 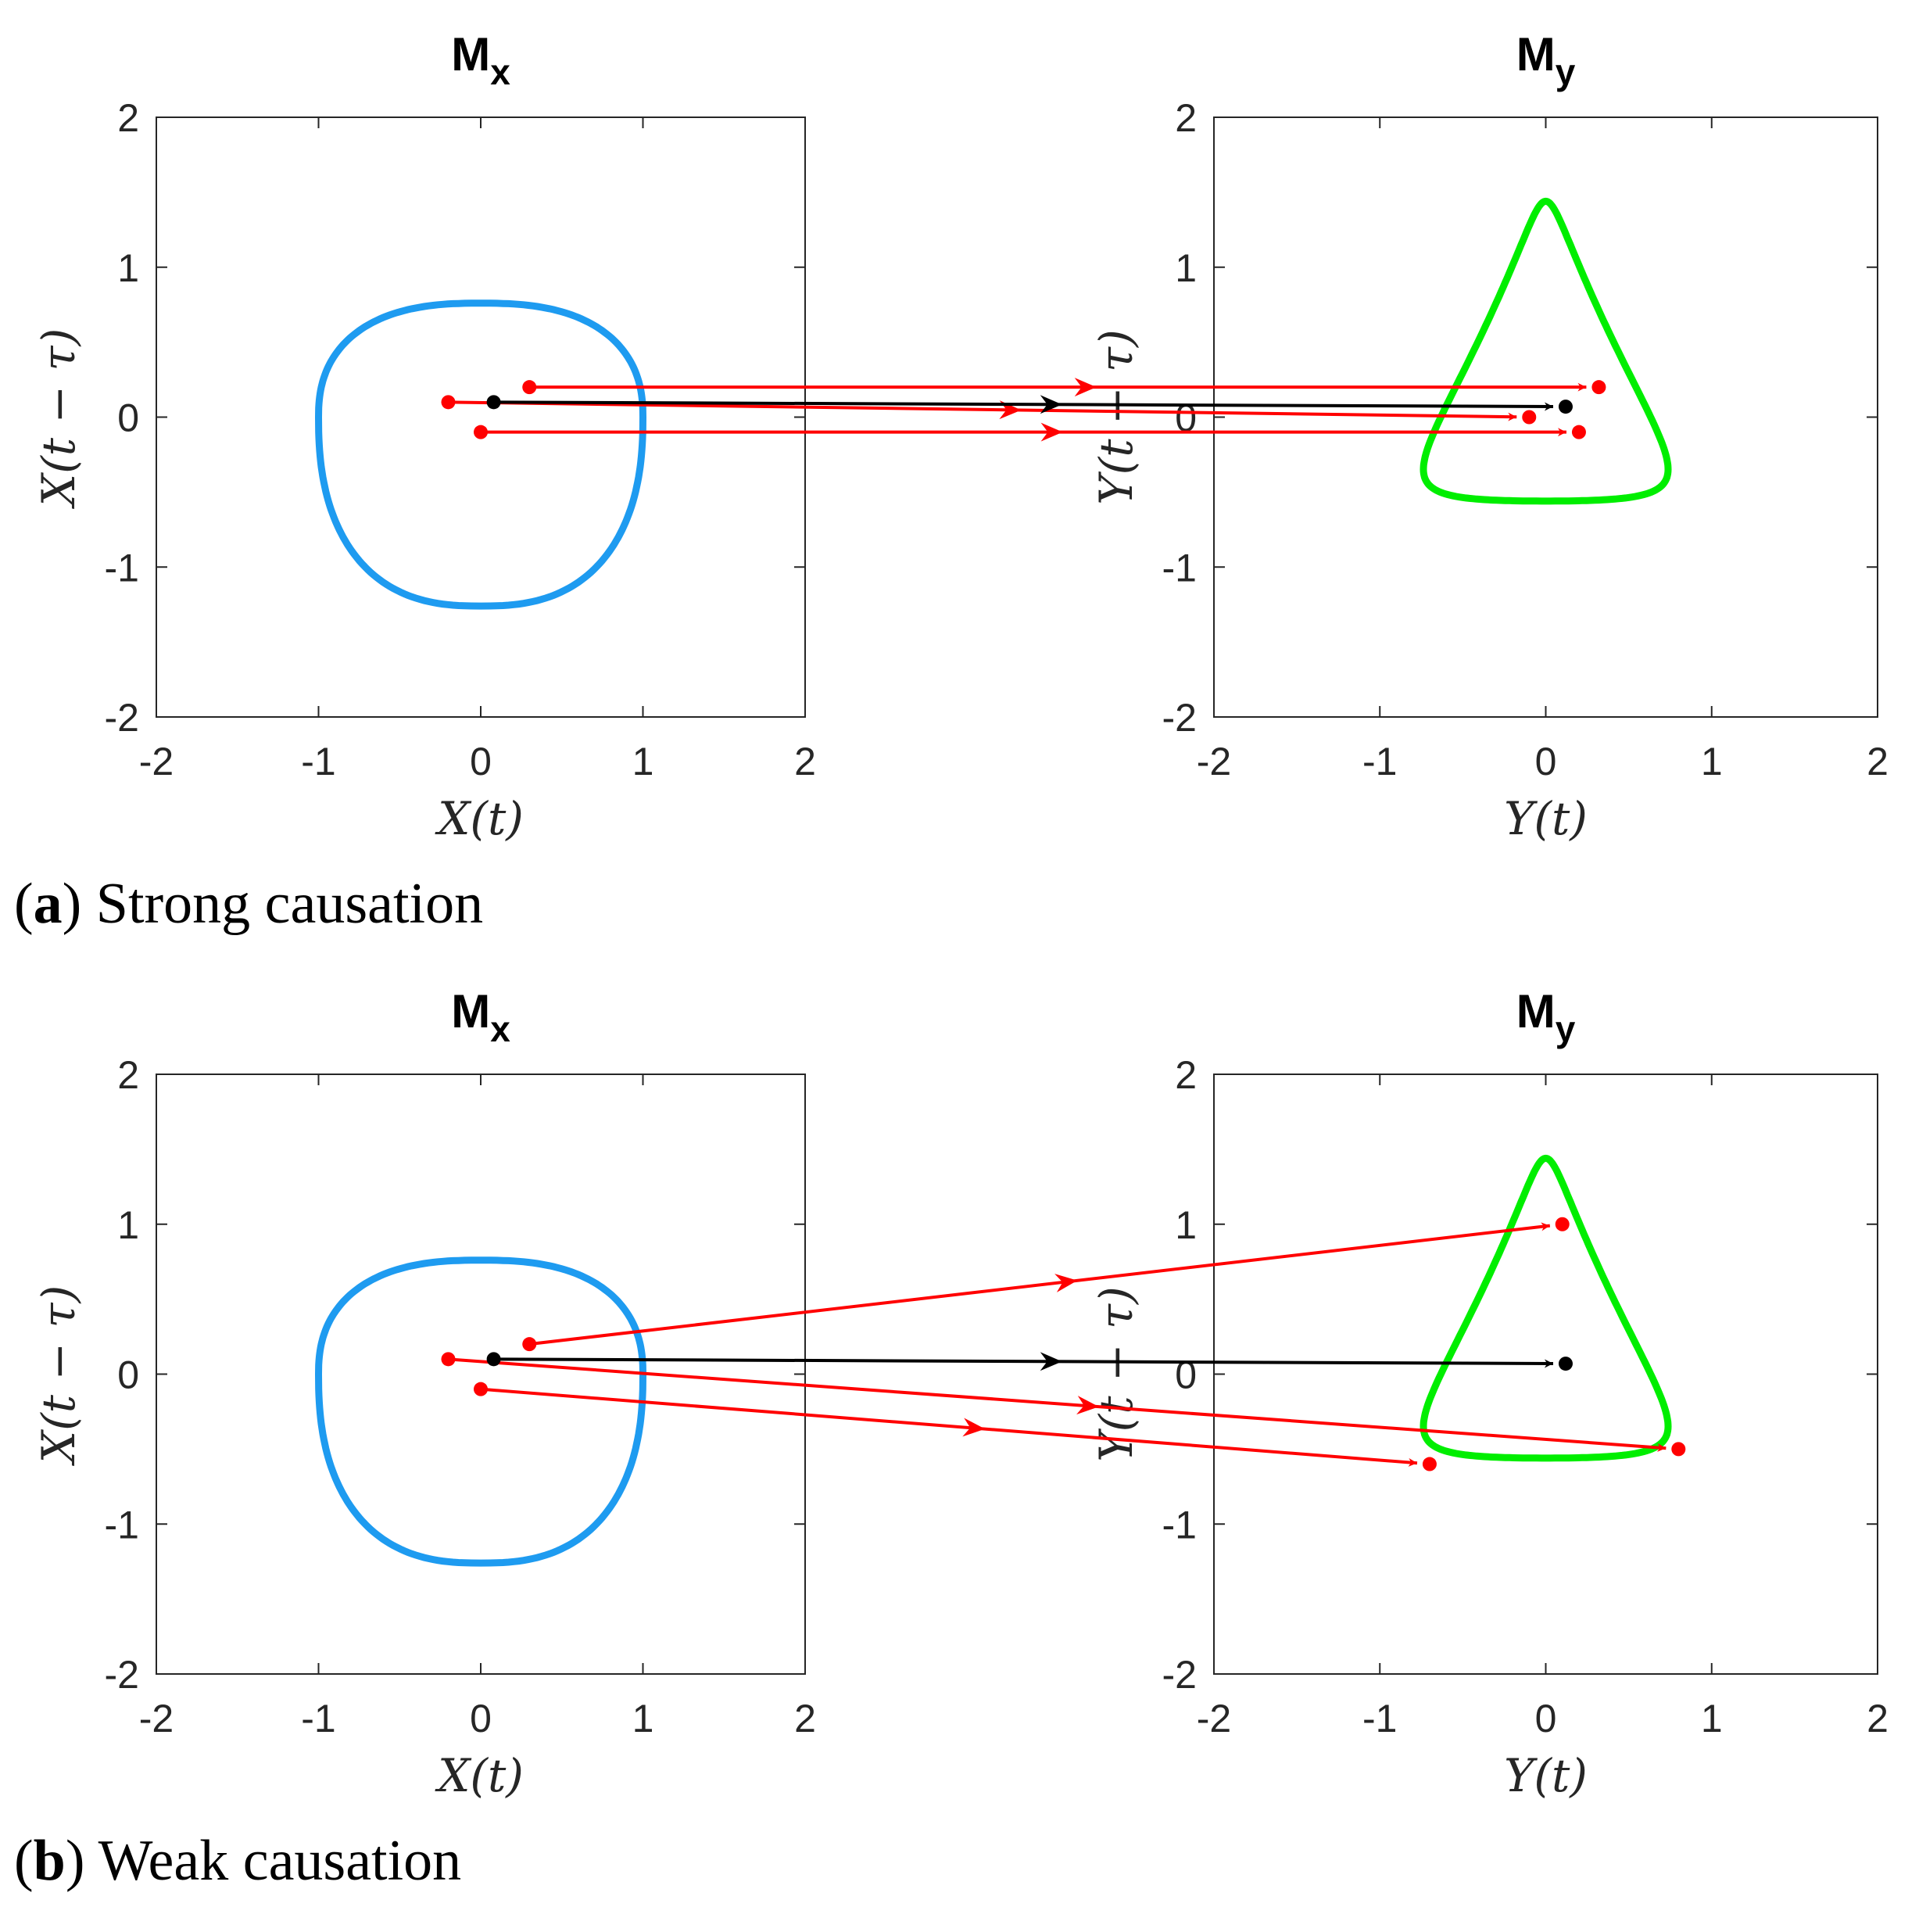 What do you see at coordinates (1186, 1375) in the screenshot?
I see `right-ytick-label: 0` at bounding box center [1186, 1375].